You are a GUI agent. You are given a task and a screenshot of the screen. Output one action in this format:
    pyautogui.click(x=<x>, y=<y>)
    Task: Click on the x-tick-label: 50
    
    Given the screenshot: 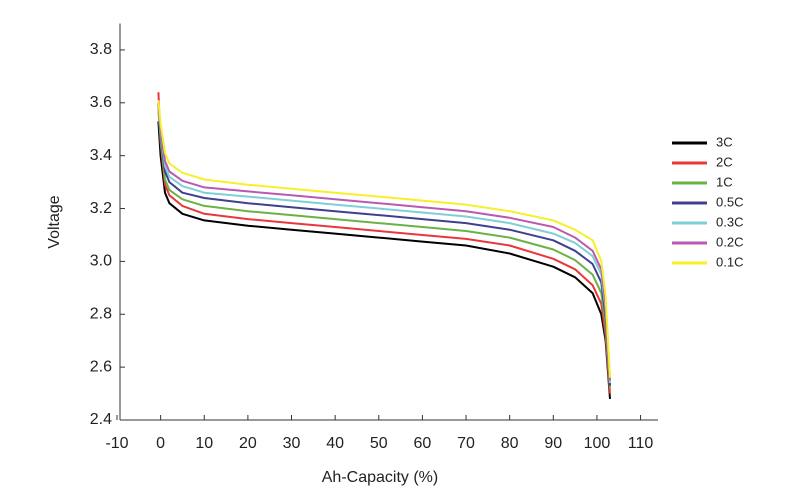 What is the action you would take?
    pyautogui.click(x=379, y=443)
    